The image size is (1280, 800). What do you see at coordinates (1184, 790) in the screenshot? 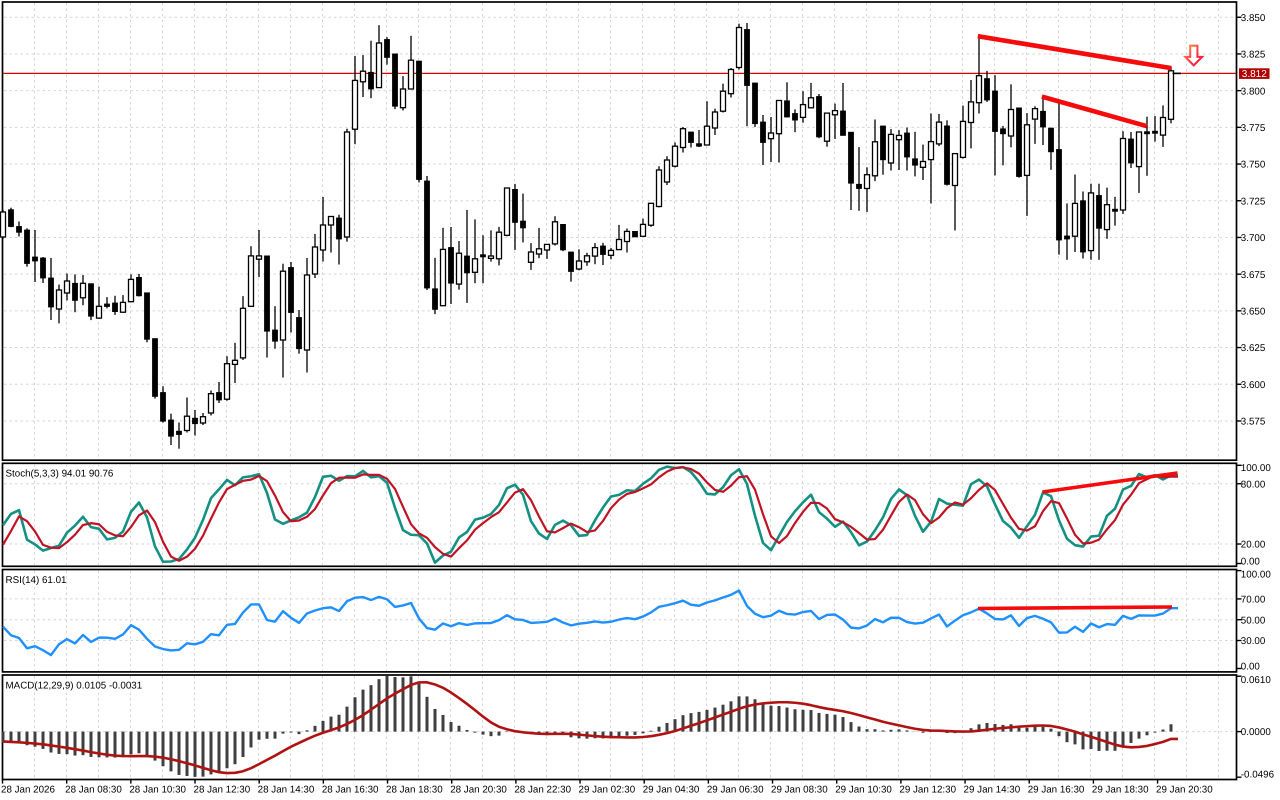
I see `svg-text: 29 Jan 20:30` at bounding box center [1184, 790].